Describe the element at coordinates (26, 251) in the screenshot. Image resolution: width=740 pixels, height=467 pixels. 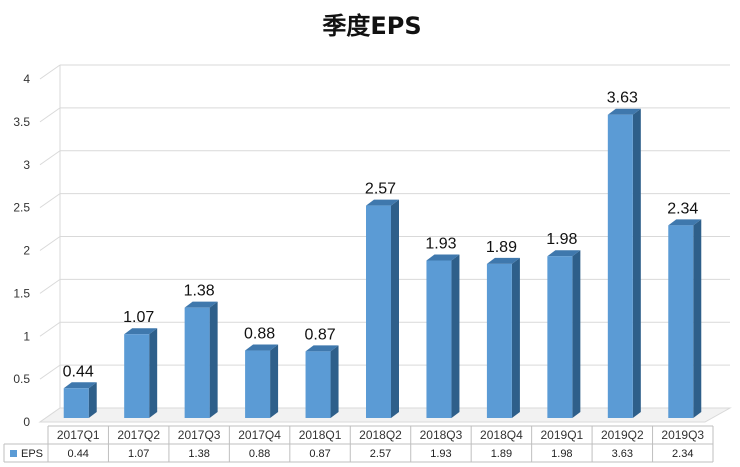
I see `y-tick-label: 2` at that location.